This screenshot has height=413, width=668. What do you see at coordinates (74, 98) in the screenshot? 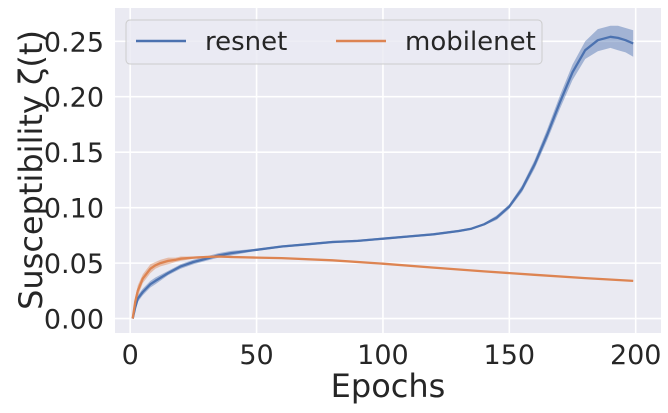
I see `y-tick-label: 0.20` at bounding box center [74, 98].